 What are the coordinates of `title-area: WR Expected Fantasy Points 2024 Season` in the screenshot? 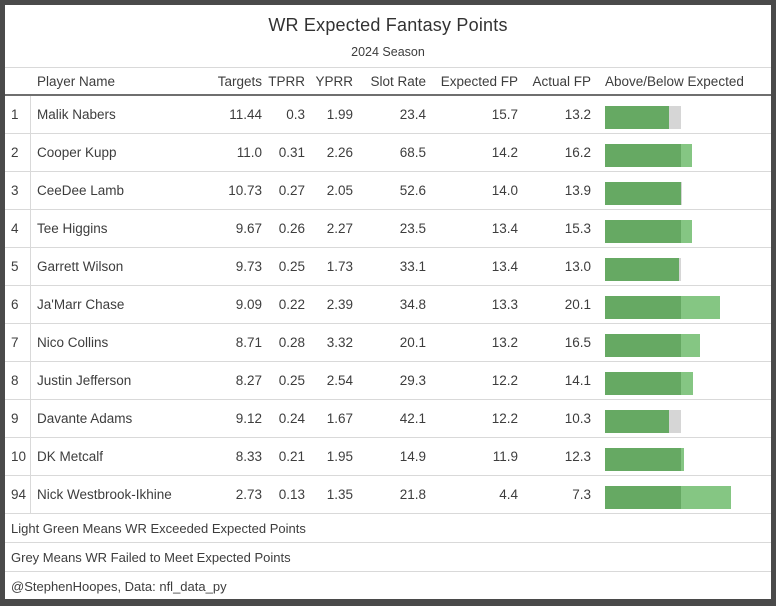 It's located at (388, 36).